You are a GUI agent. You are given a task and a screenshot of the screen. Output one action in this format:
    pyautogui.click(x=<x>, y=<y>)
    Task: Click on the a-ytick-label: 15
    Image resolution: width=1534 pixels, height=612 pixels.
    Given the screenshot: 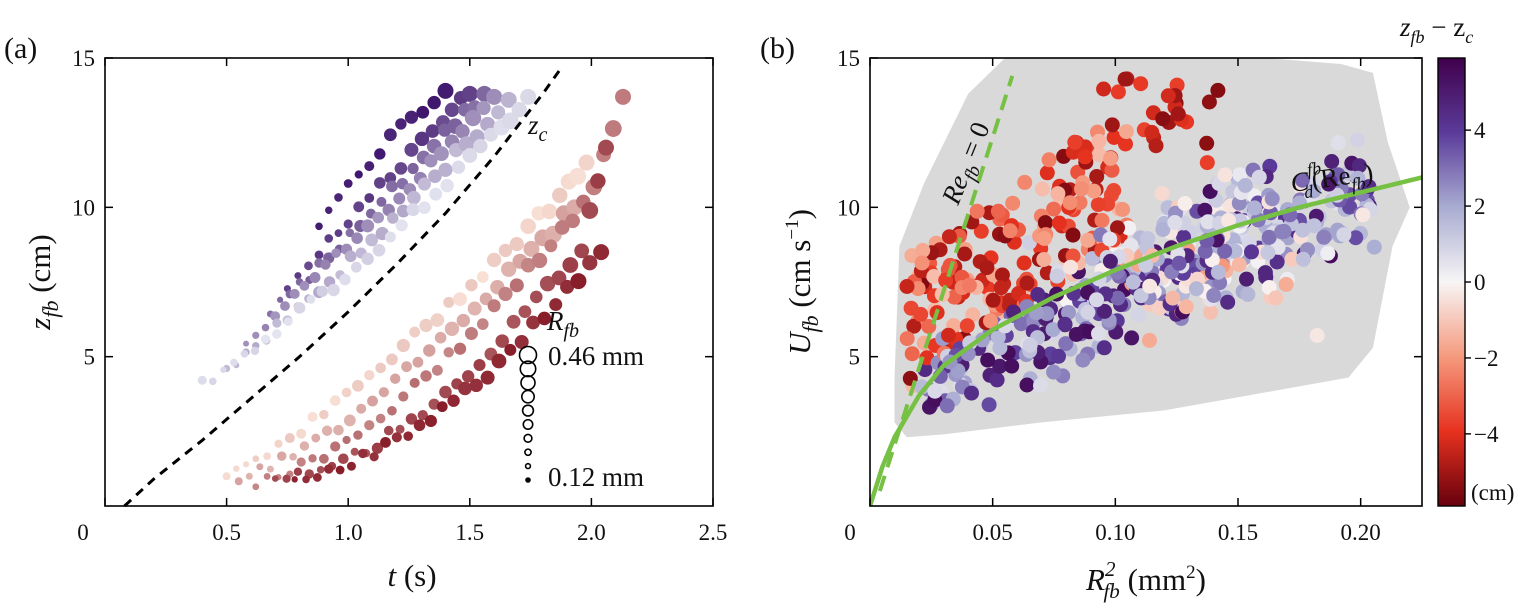 What is the action you would take?
    pyautogui.click(x=83, y=58)
    